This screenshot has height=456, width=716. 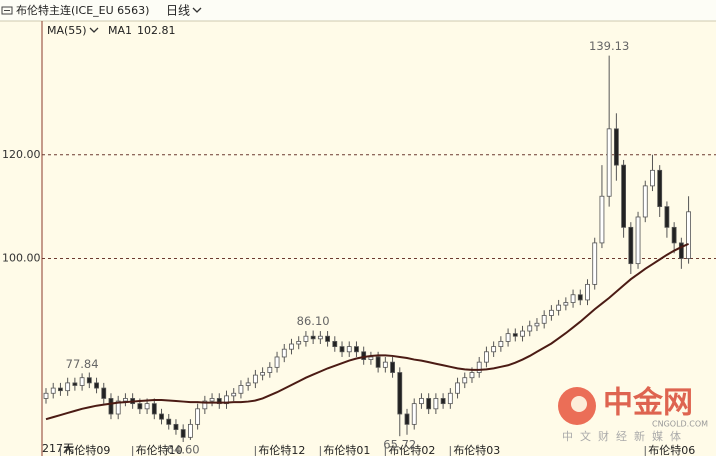 What do you see at coordinates (183, 449) in the screenshot?
I see `low-label: 64.60` at bounding box center [183, 449].